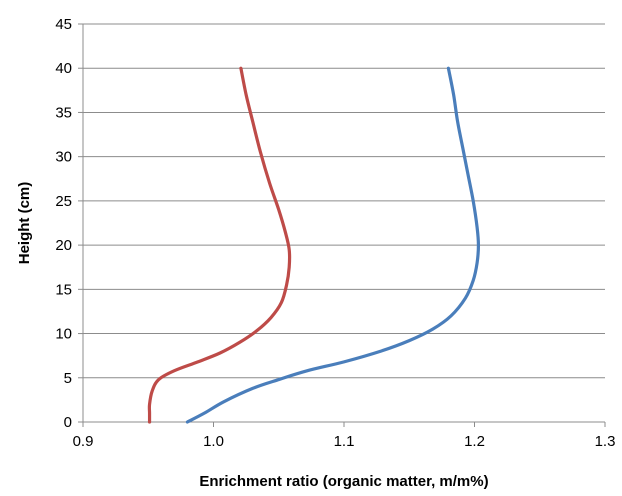  Describe the element at coordinates (63, 157) in the screenshot. I see `y-tick-label: 30` at that location.